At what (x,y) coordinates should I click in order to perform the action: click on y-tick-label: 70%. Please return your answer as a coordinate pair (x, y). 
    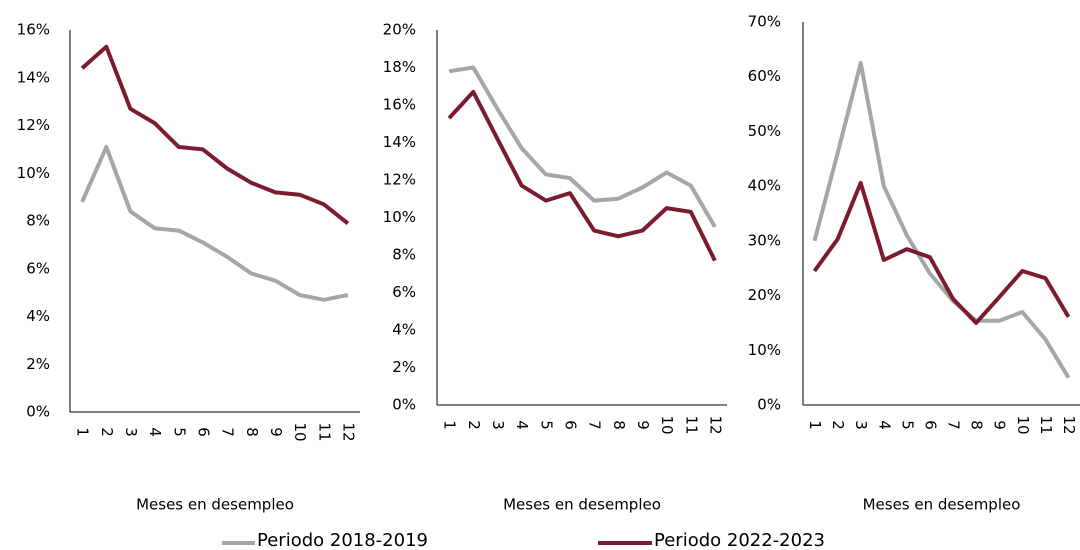
    Looking at the image, I should click on (764, 22).